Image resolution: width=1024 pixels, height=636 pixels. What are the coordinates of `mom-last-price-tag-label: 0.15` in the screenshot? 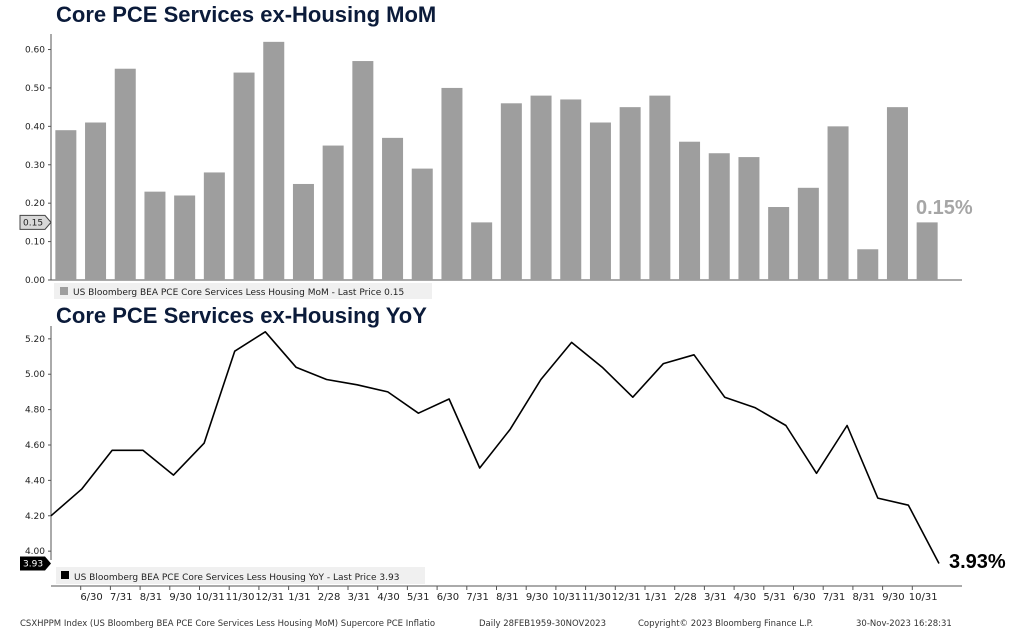 It's located at (33, 223).